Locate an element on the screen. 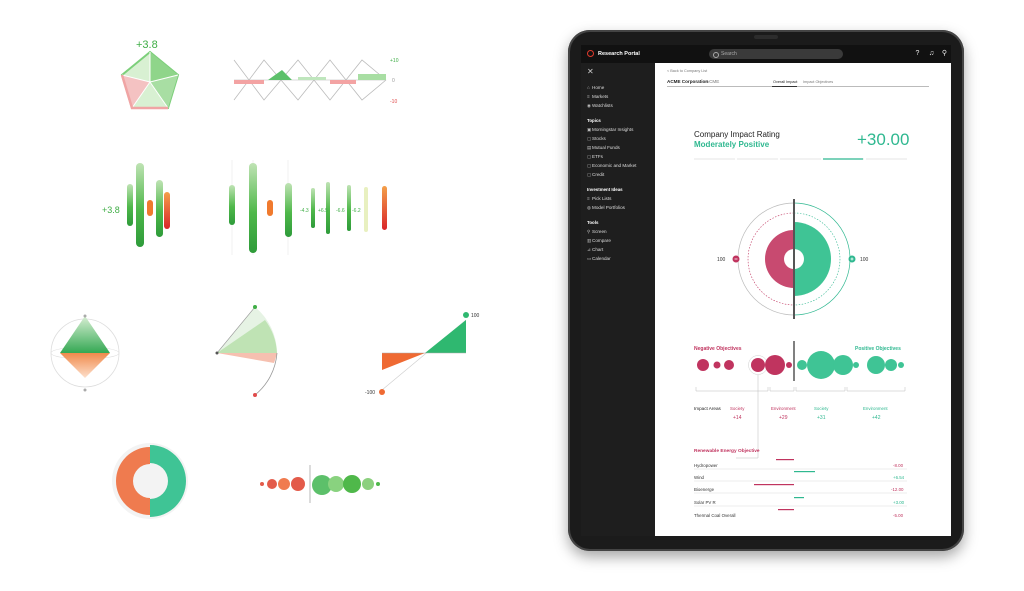  area-value-1: +14 is located at coordinates (737, 418).